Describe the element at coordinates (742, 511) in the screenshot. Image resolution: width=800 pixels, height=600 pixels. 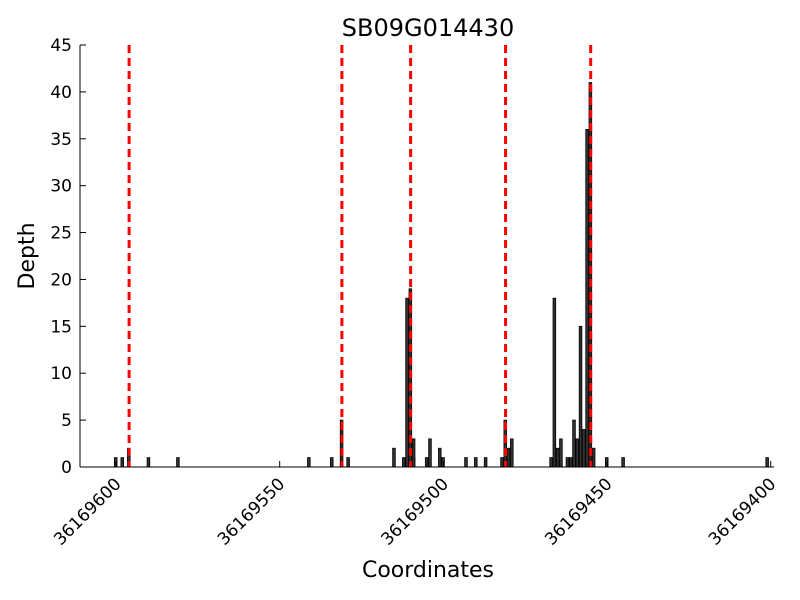
I see `x-tick-label: 36169400` at that location.